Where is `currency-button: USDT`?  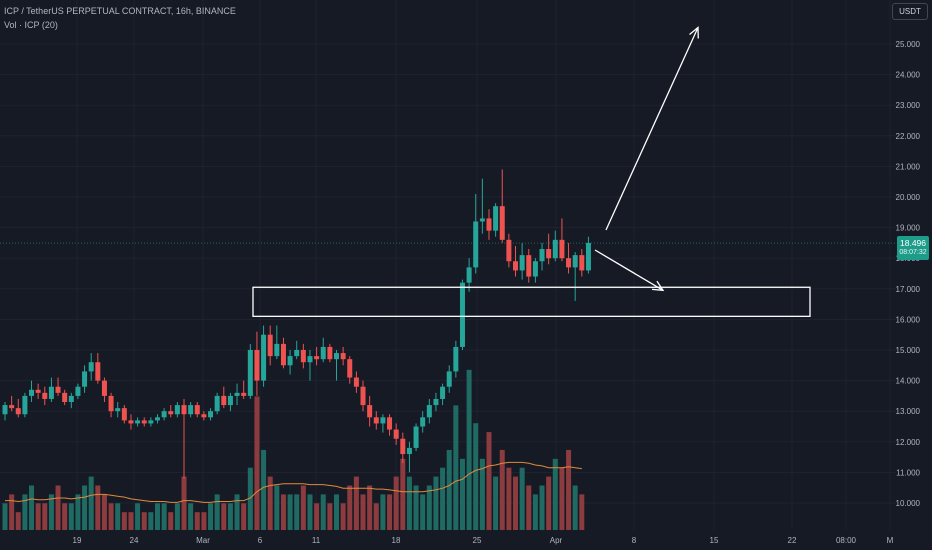
currency-button: USDT is located at coordinates (910, 11).